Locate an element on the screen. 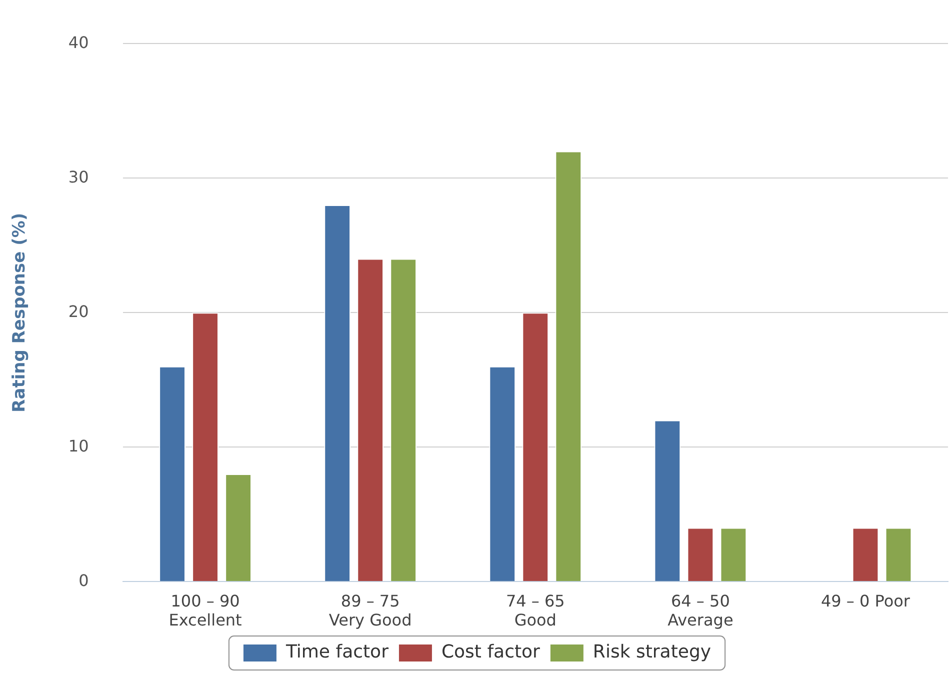 Image resolution: width=950 pixels, height=686 pixels. y-axis-title: Rating Response (%) is located at coordinates (20, 312).